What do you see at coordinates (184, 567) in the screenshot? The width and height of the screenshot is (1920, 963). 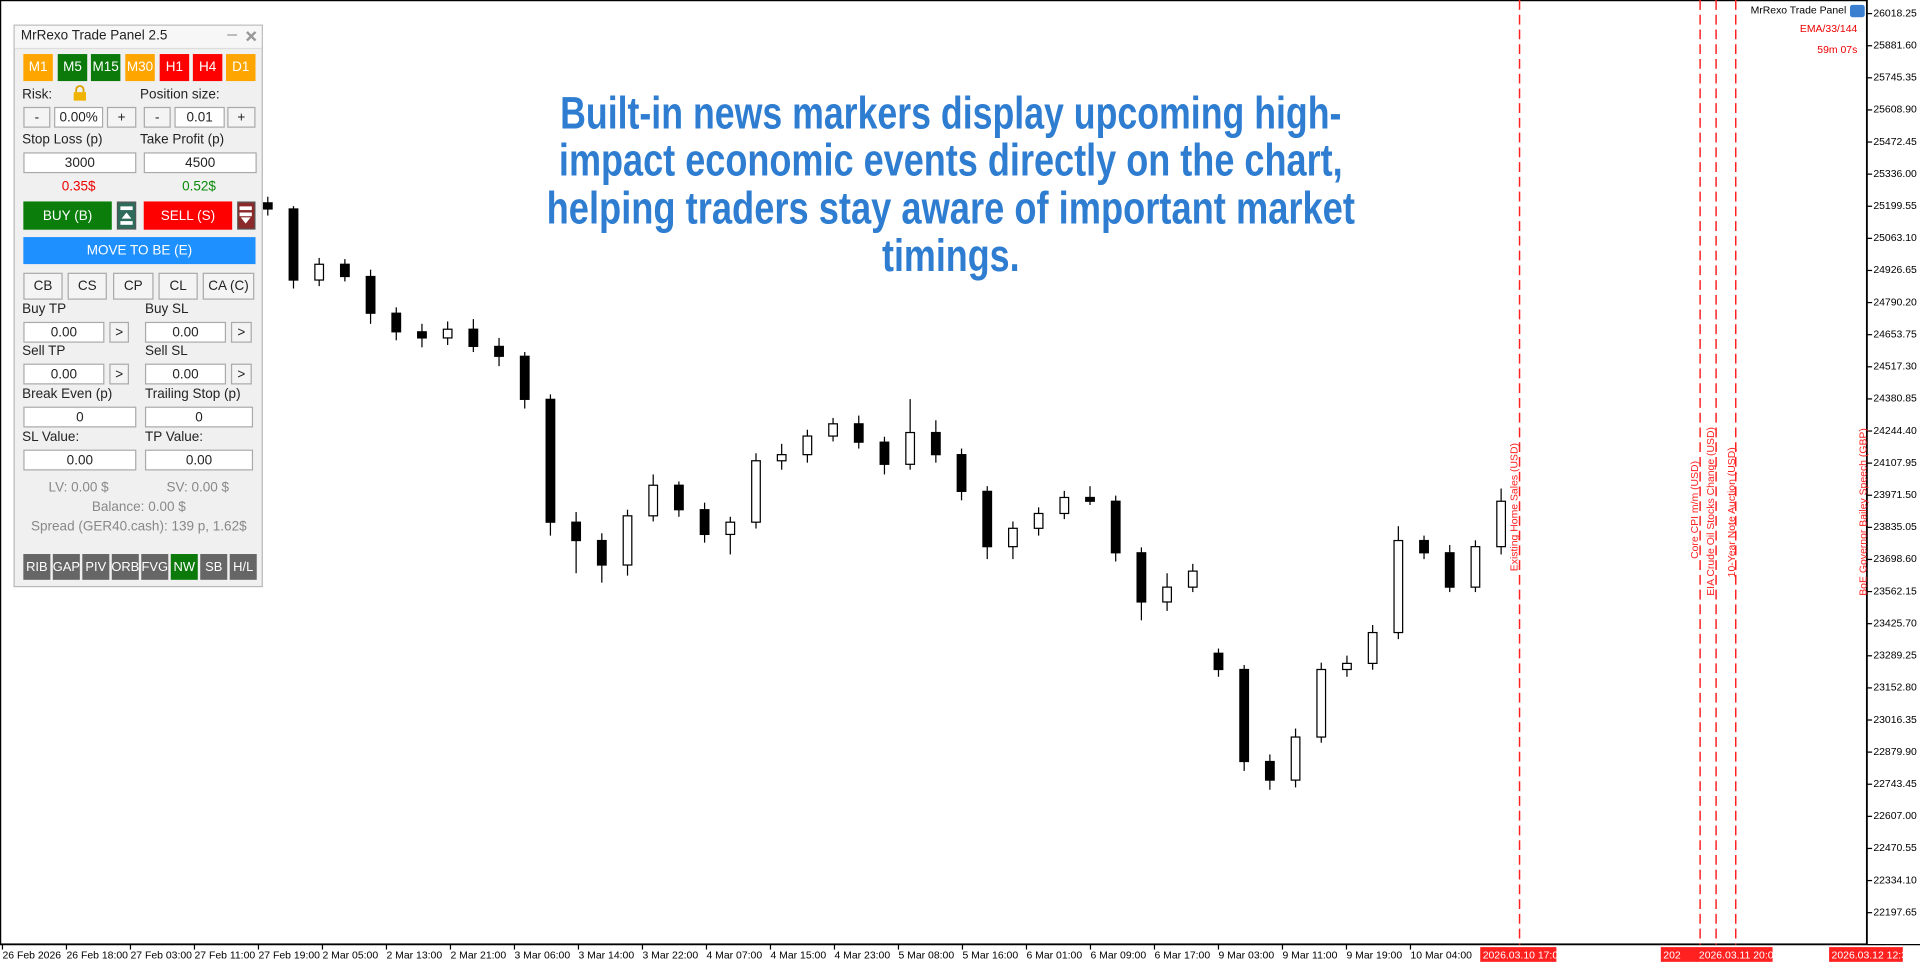 I see `tool-button: NW` at bounding box center [184, 567].